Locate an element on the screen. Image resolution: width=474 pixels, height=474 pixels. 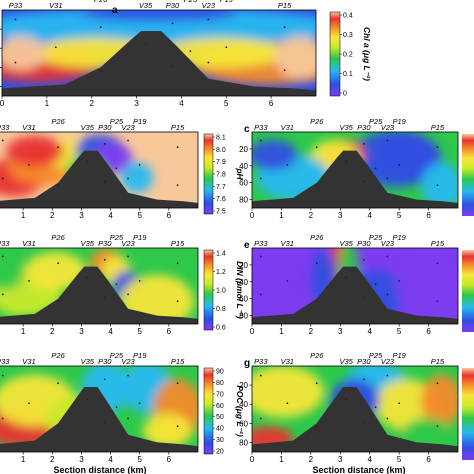
colorbar-tick-label: 7.6 is located at coordinates (221, 199).